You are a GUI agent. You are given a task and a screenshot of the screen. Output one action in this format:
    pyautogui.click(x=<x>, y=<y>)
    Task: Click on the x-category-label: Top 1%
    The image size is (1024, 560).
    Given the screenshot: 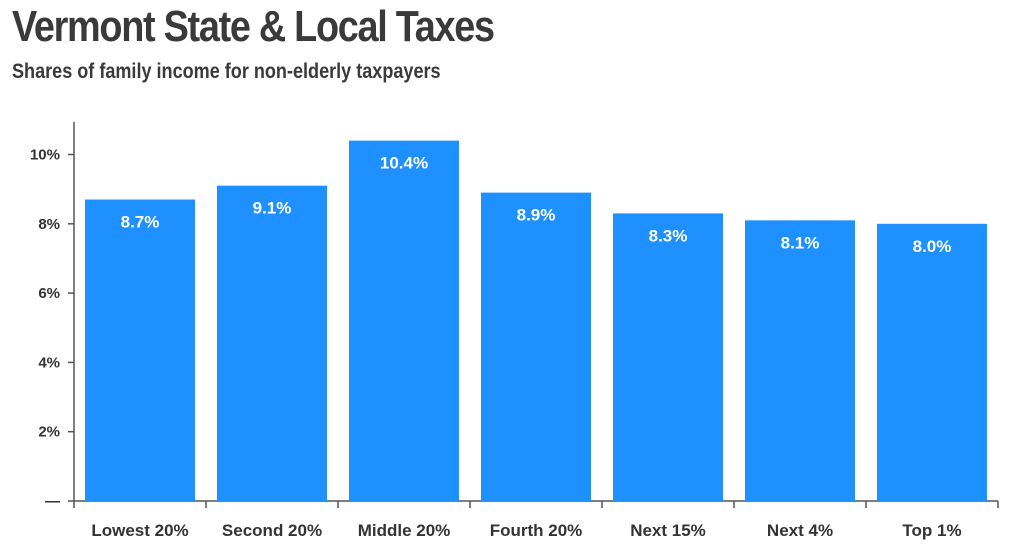 What is the action you would take?
    pyautogui.click(x=931, y=530)
    